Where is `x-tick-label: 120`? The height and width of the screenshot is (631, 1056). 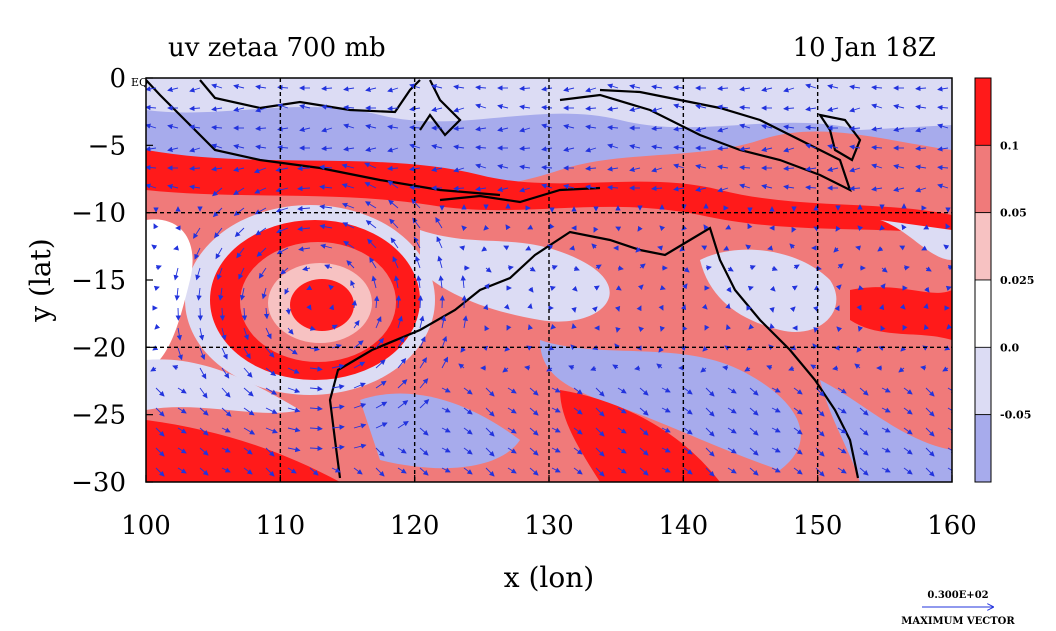 x-tick-label: 120 is located at coordinates (415, 526).